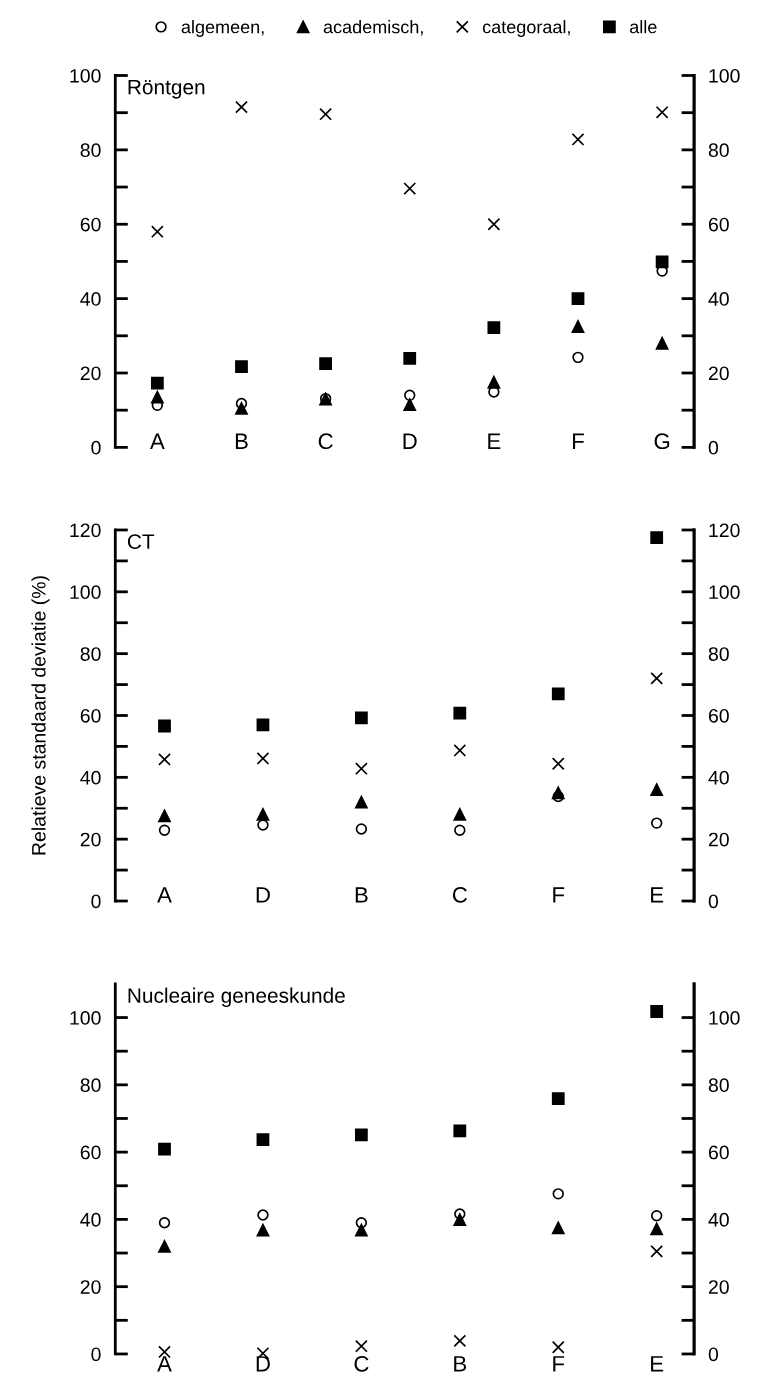  What do you see at coordinates (222, 28) in the screenshot?
I see `legend-label: algemeen,` at bounding box center [222, 28].